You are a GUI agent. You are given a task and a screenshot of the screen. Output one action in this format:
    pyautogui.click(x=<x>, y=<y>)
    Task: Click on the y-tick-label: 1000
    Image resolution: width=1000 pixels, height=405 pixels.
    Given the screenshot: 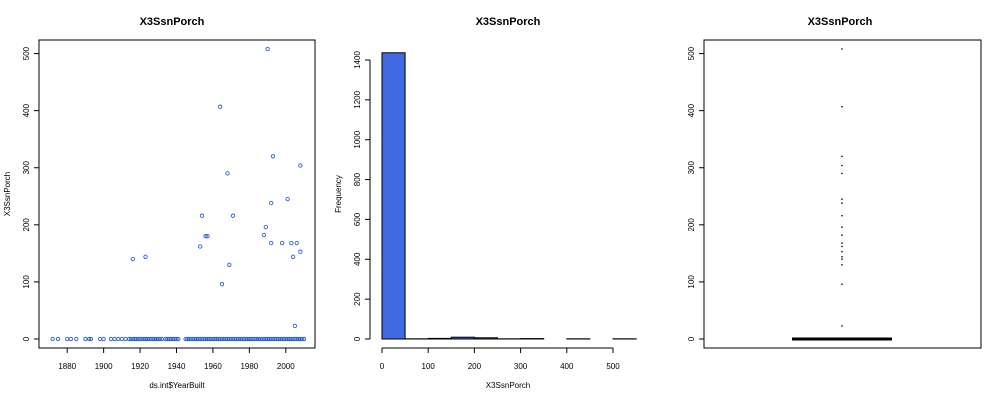 What is the action you would take?
    pyautogui.click(x=357, y=139)
    